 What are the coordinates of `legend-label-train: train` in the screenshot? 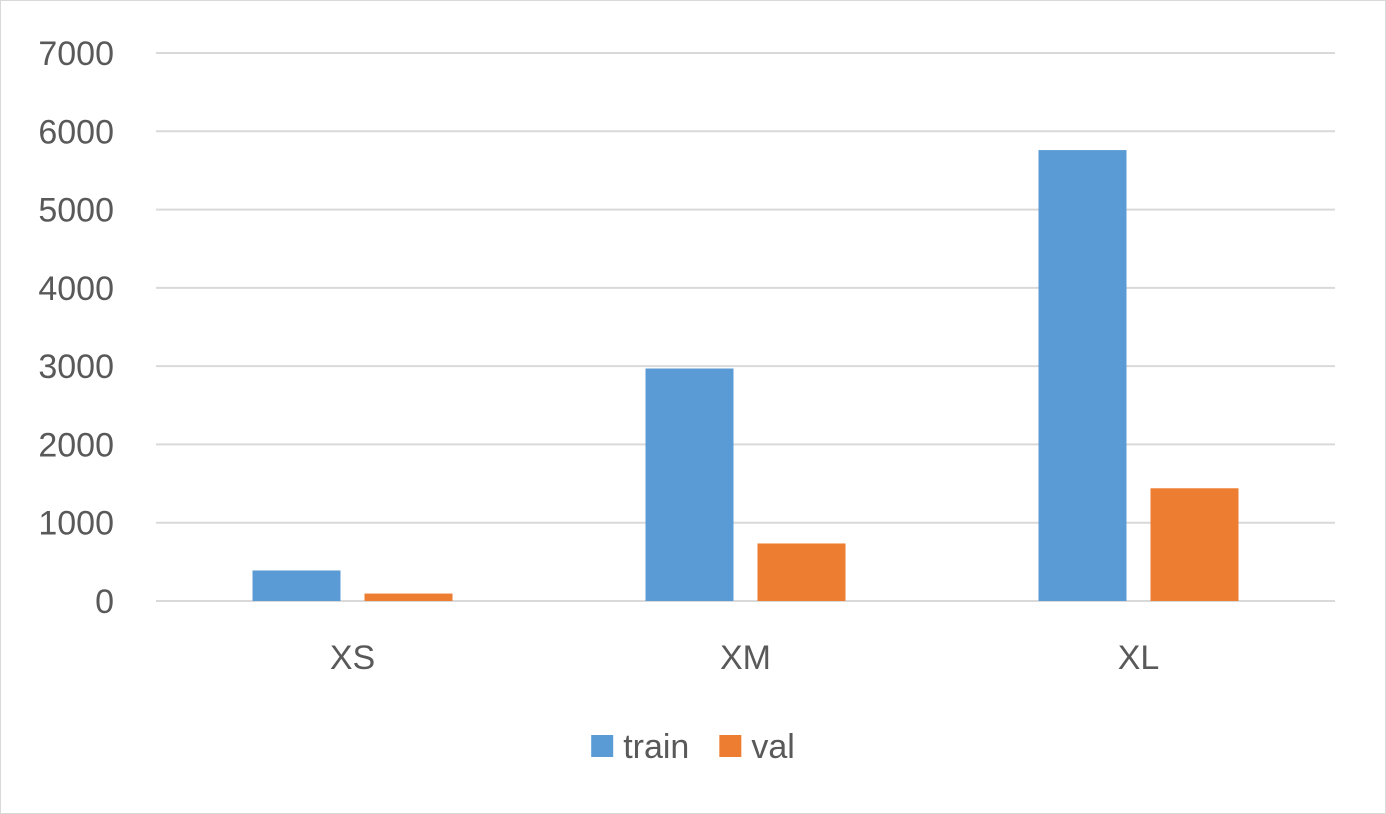 It's located at (656, 747).